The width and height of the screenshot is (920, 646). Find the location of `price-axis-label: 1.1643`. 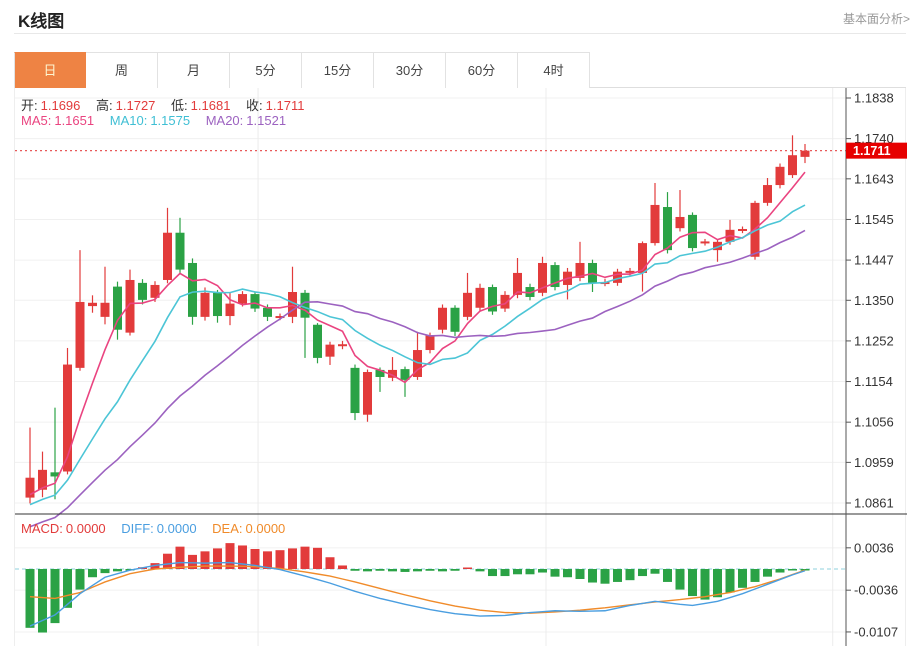

price-axis-label: 1.1643 is located at coordinates (874, 178).